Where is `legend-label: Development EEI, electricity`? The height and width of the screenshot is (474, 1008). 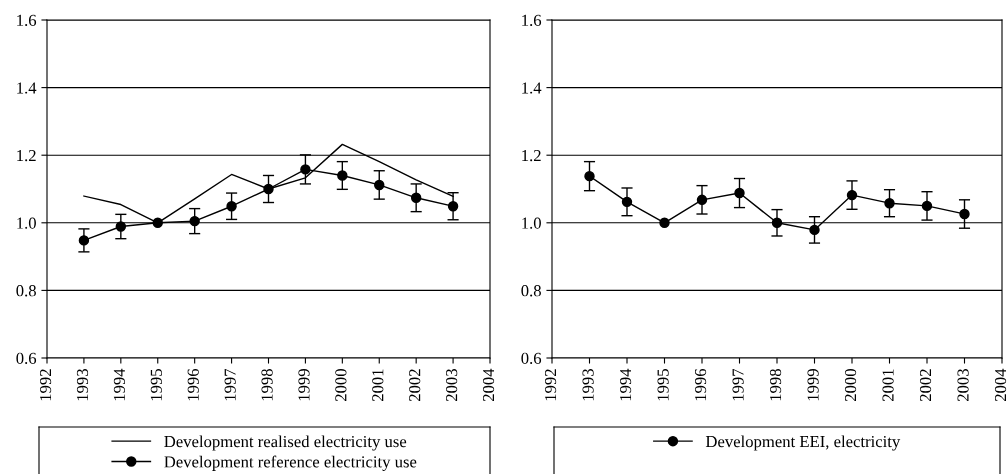 legend-label: Development EEI, electricity is located at coordinates (803, 443).